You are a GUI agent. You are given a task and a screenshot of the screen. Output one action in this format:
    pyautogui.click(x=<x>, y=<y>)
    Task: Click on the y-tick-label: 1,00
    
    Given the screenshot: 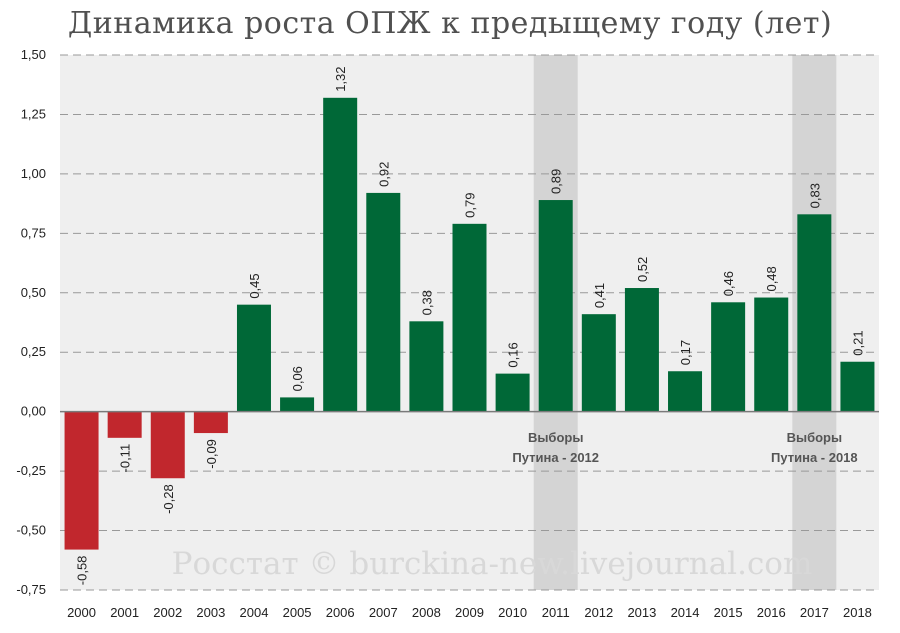 What is the action you would take?
    pyautogui.click(x=33, y=173)
    